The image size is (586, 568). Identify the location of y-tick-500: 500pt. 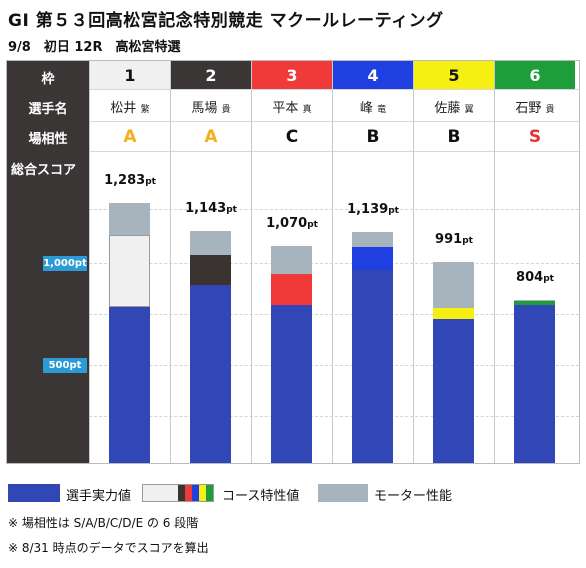
(65, 365).